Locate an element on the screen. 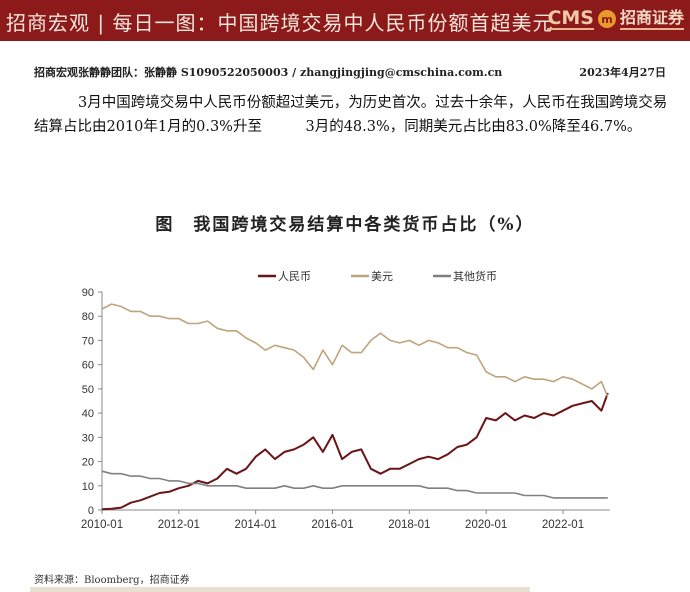  logo-badge-icon: m is located at coordinates (606, 19).